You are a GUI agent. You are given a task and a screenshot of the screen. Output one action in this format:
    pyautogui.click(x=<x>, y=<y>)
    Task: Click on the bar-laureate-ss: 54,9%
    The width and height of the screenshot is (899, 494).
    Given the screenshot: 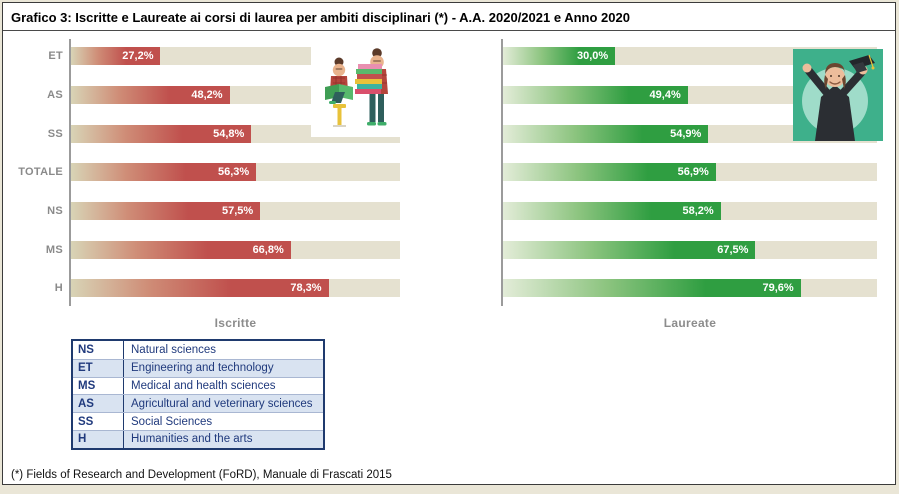 What is the action you would take?
    pyautogui.click(x=606, y=133)
    